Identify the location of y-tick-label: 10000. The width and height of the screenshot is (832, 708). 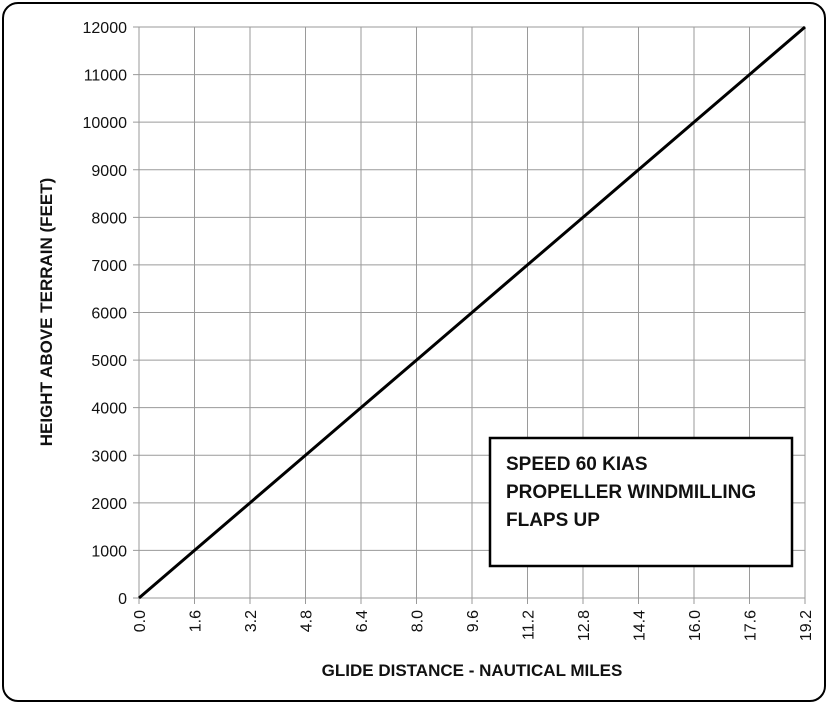
(105, 123).